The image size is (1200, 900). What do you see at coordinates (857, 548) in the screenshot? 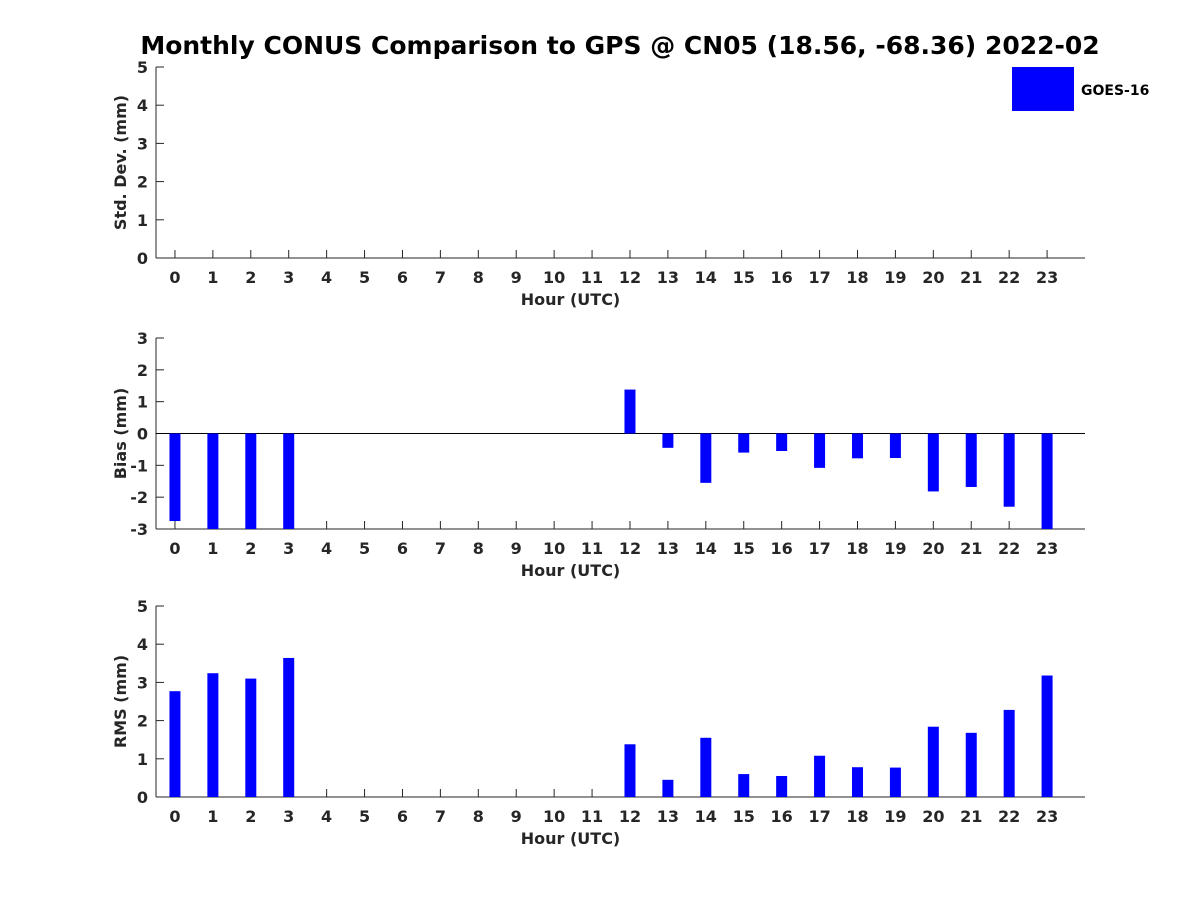
I see `x-tick-label-bias: 18` at bounding box center [857, 548].